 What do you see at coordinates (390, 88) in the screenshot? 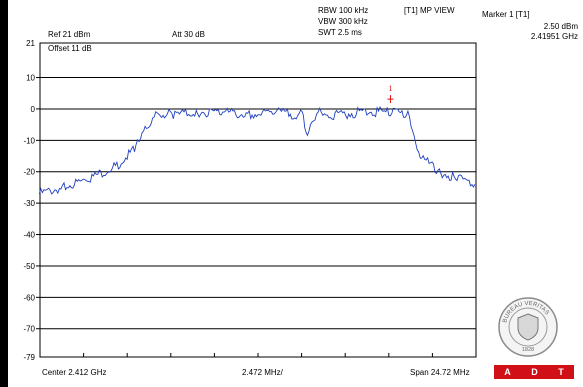
I see `marker-1-label: 1` at bounding box center [390, 88].